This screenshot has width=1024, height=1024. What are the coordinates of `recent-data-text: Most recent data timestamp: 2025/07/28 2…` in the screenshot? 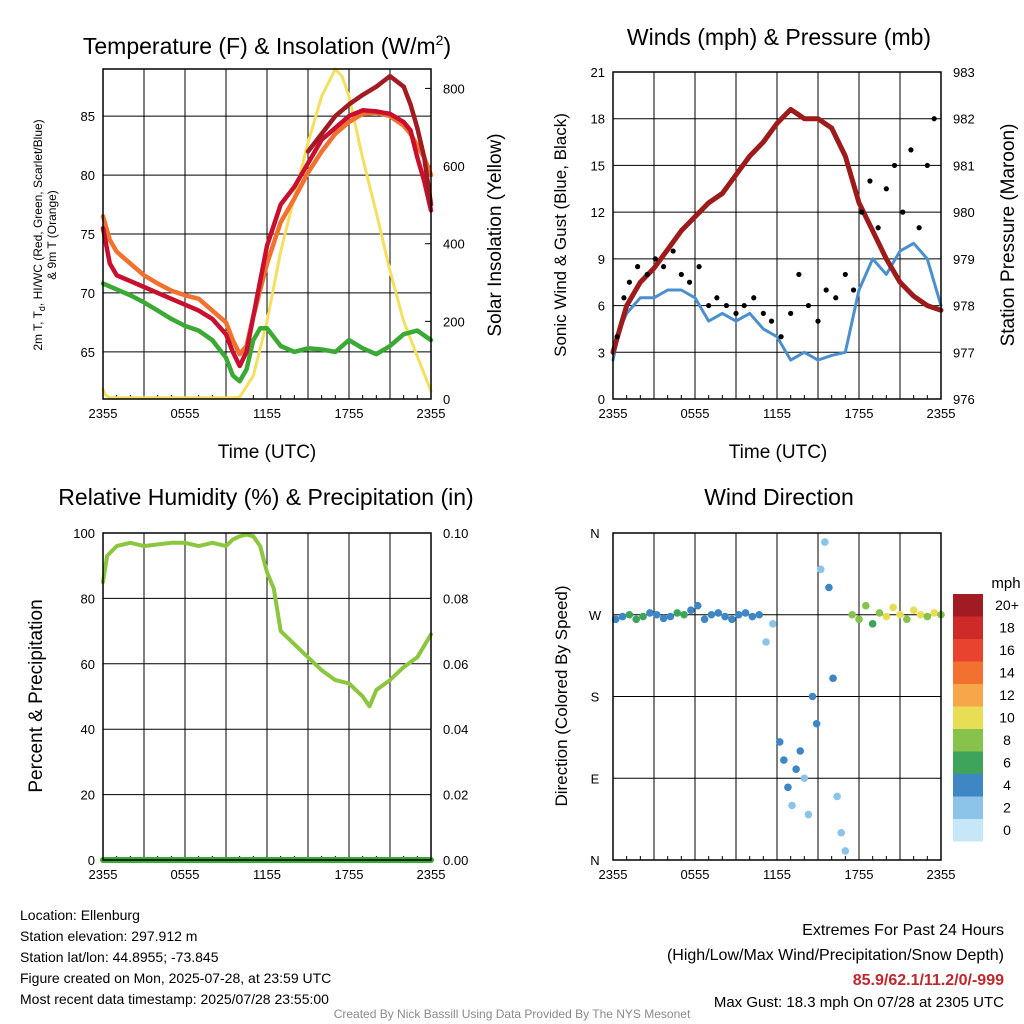 It's located at (174, 999).